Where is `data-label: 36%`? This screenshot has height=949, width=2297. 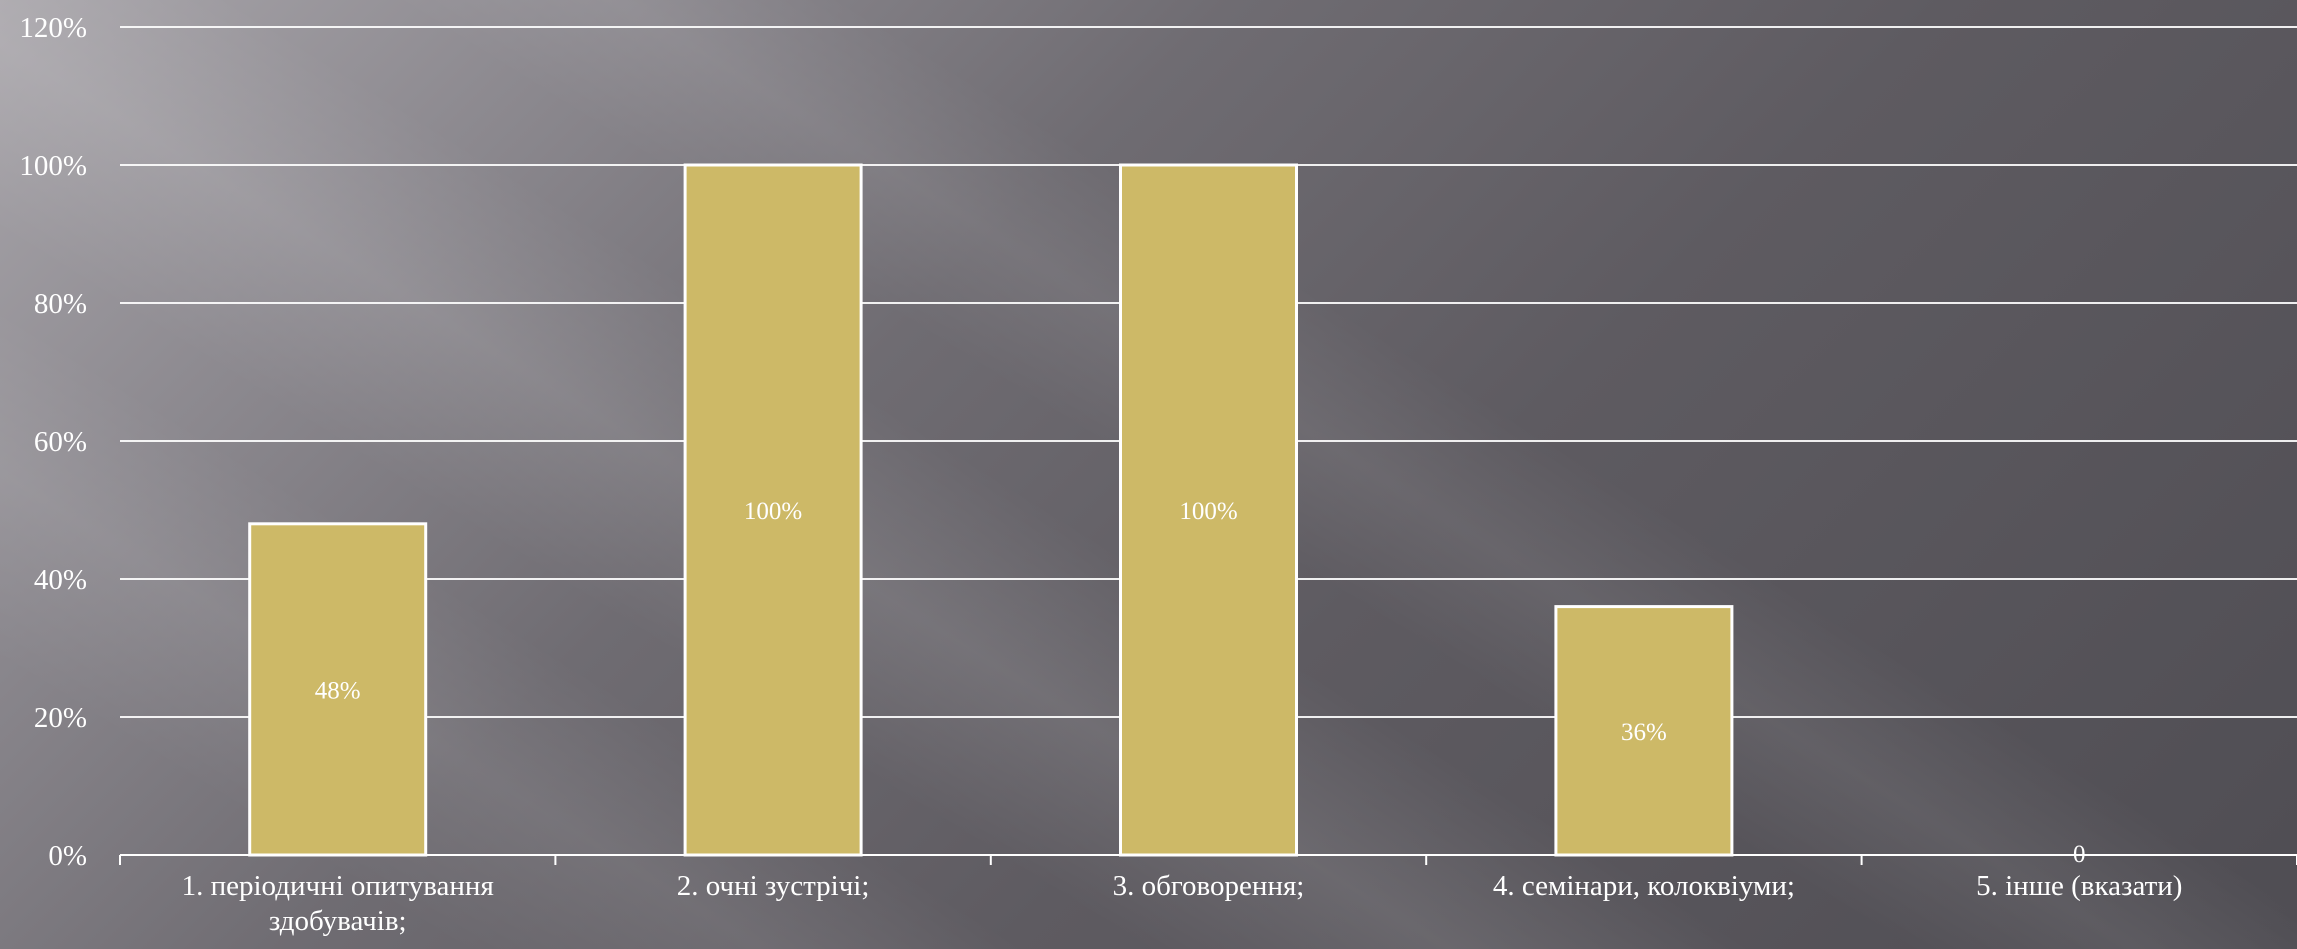 data-label: 36% is located at coordinates (1644, 732).